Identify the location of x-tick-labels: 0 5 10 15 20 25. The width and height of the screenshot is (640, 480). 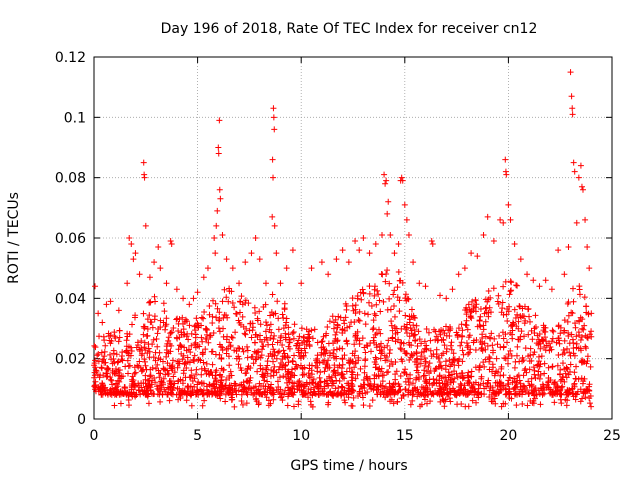
(355, 436).